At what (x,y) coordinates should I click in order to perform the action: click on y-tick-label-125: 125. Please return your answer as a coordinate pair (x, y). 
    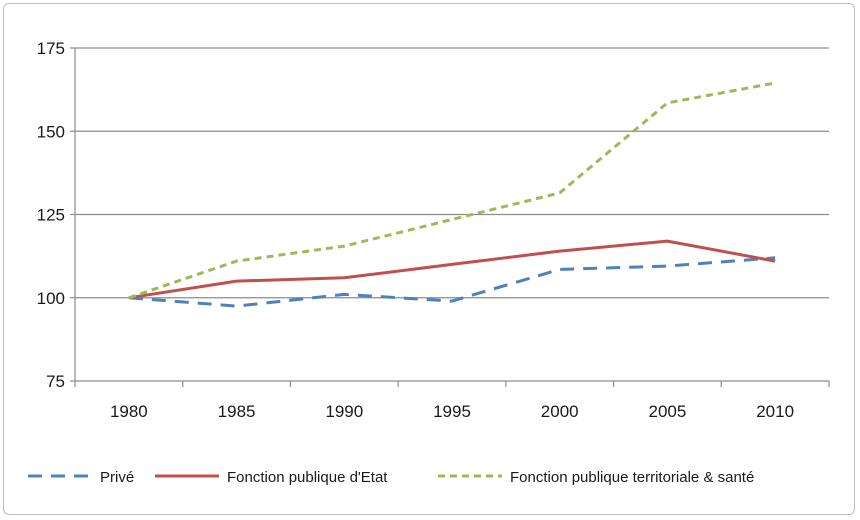
    Looking at the image, I should click on (51, 215).